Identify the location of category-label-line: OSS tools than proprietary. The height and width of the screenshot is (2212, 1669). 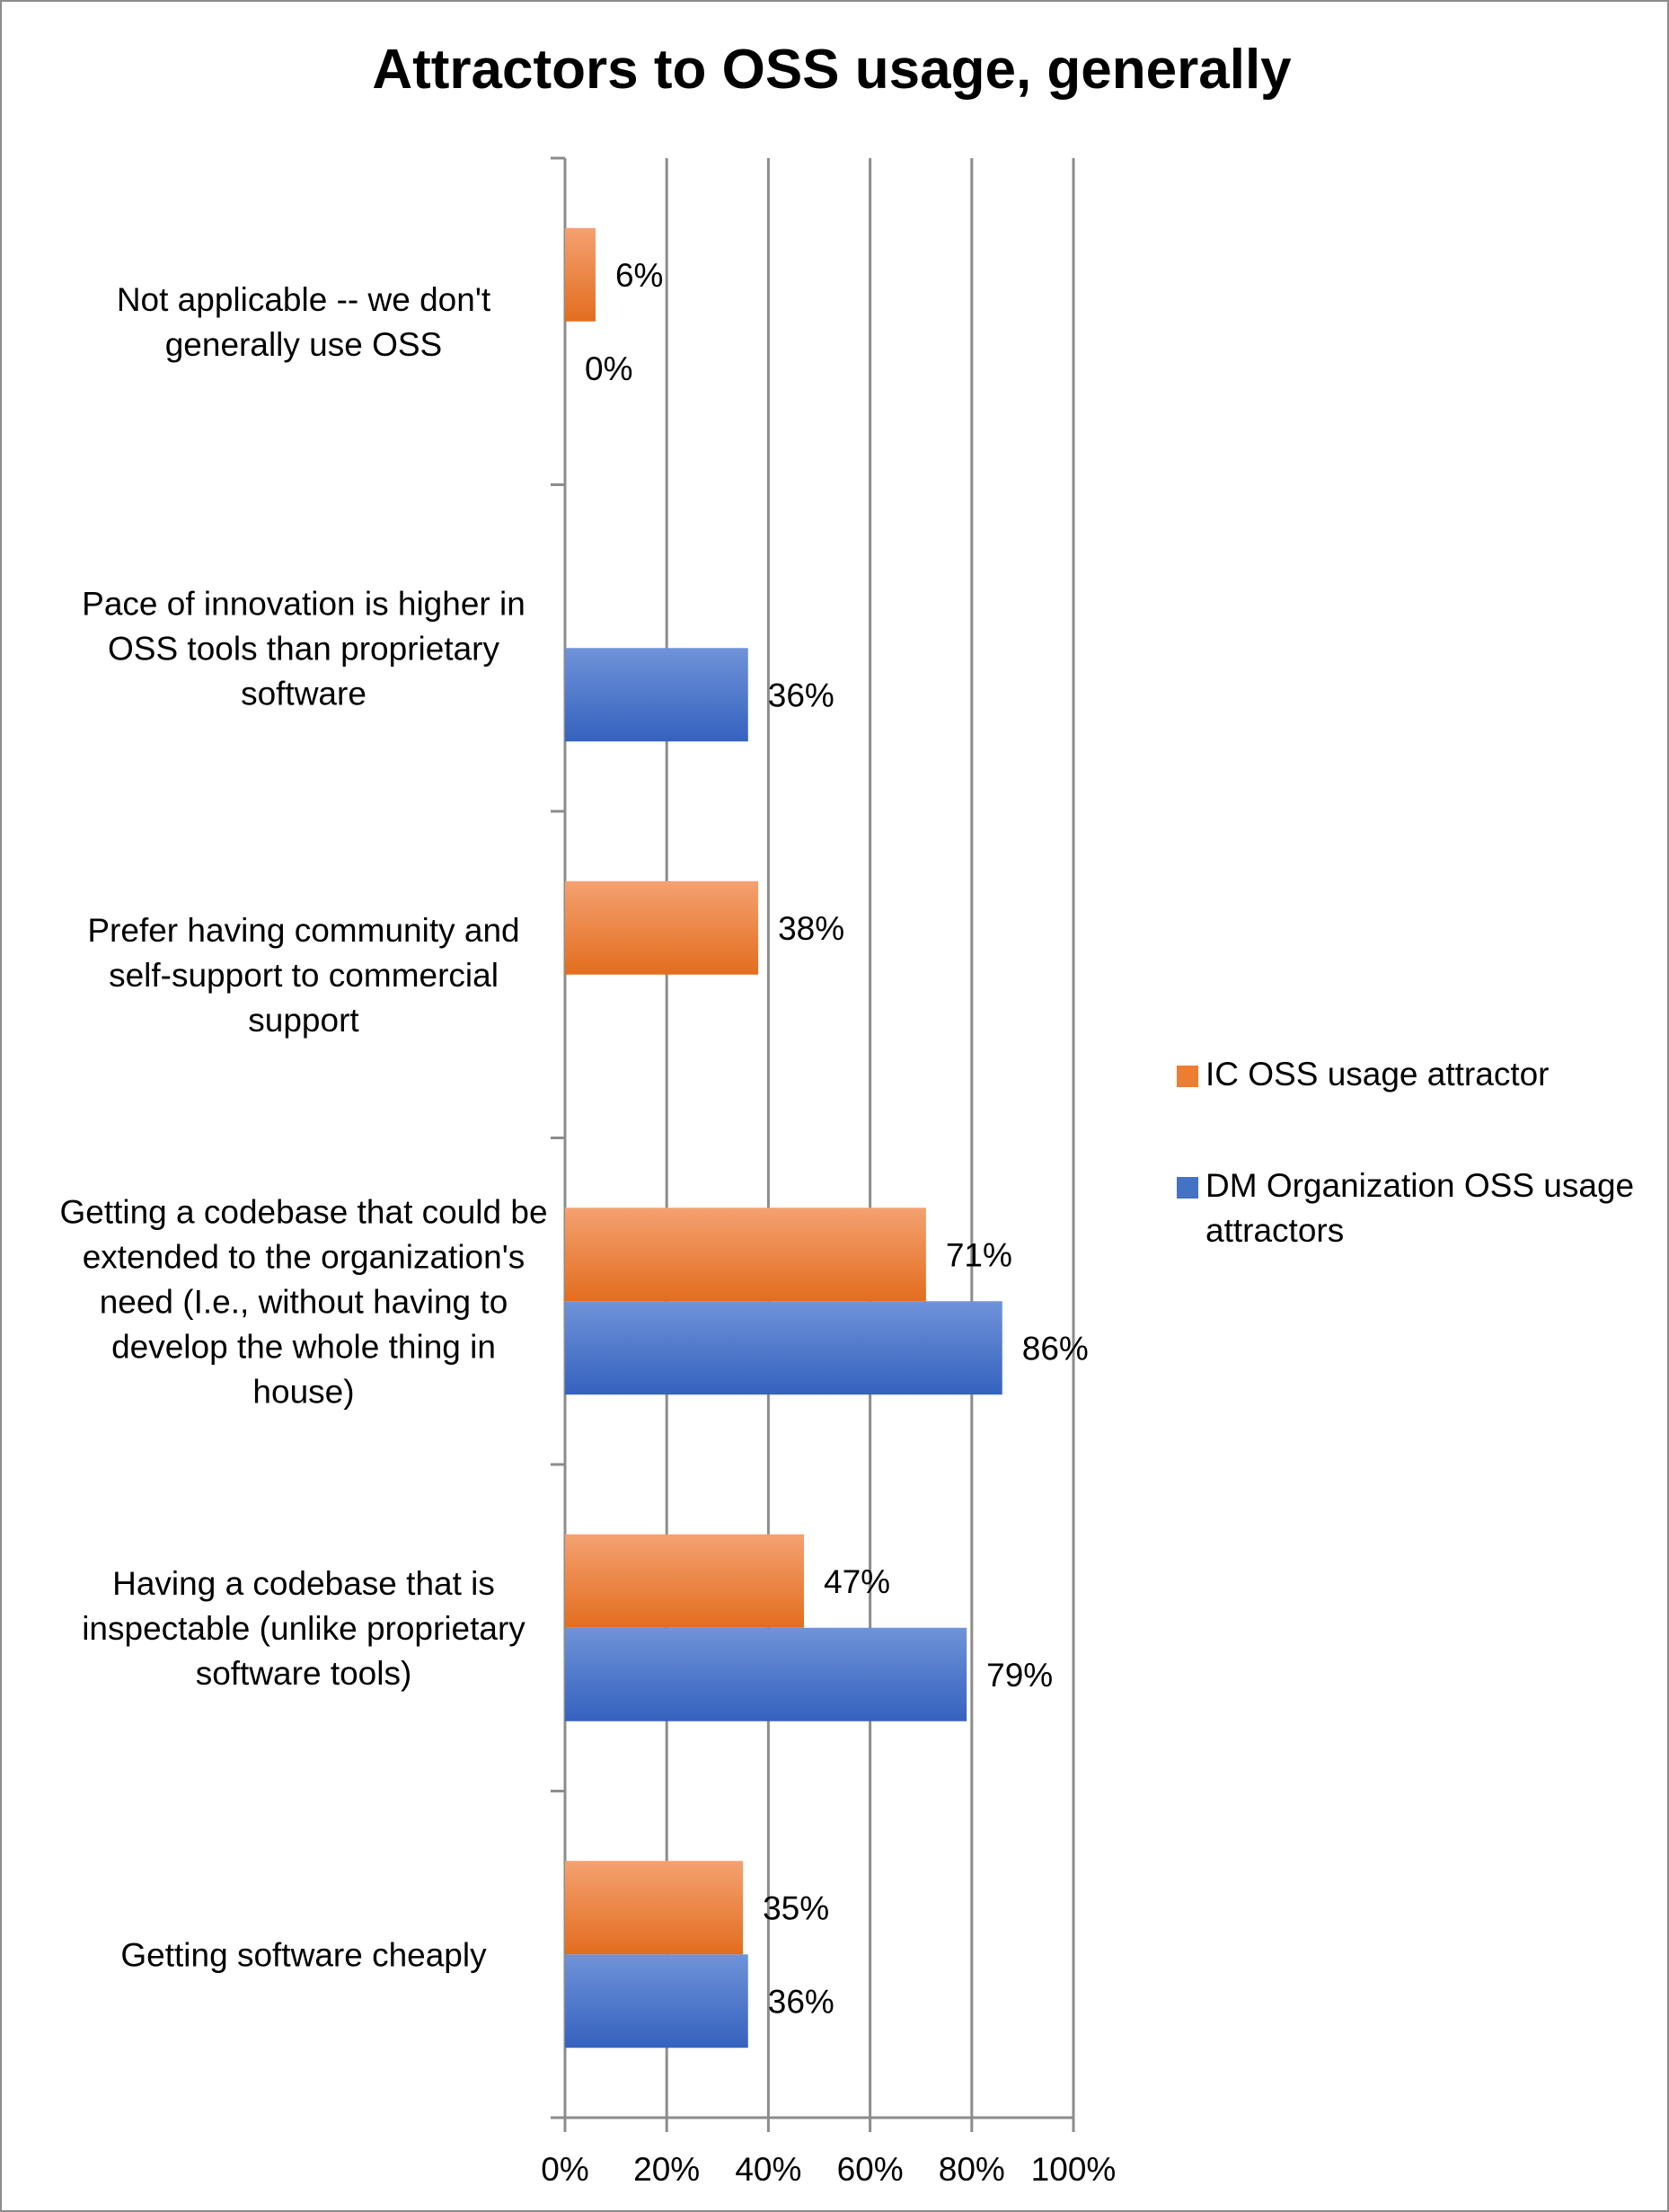
(303, 648).